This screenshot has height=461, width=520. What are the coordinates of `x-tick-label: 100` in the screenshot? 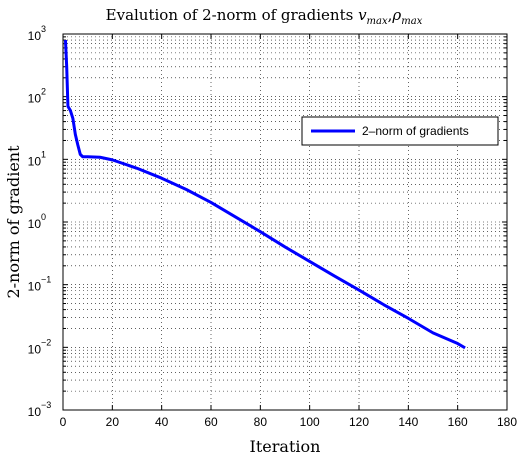 It's located at (310, 422).